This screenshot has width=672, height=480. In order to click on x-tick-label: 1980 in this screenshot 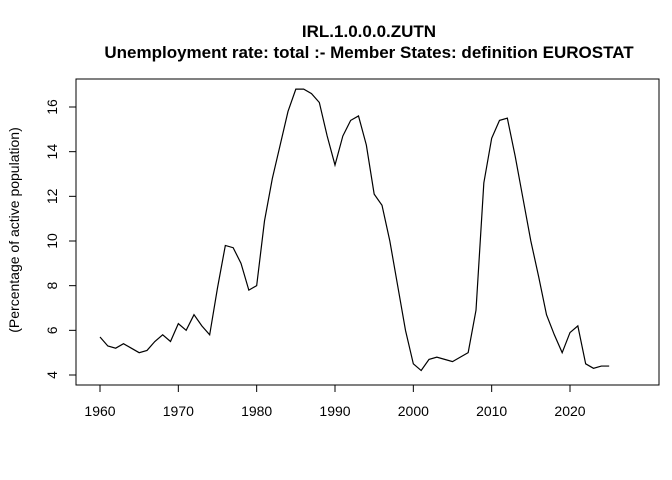, I will do `click(256, 411)`.